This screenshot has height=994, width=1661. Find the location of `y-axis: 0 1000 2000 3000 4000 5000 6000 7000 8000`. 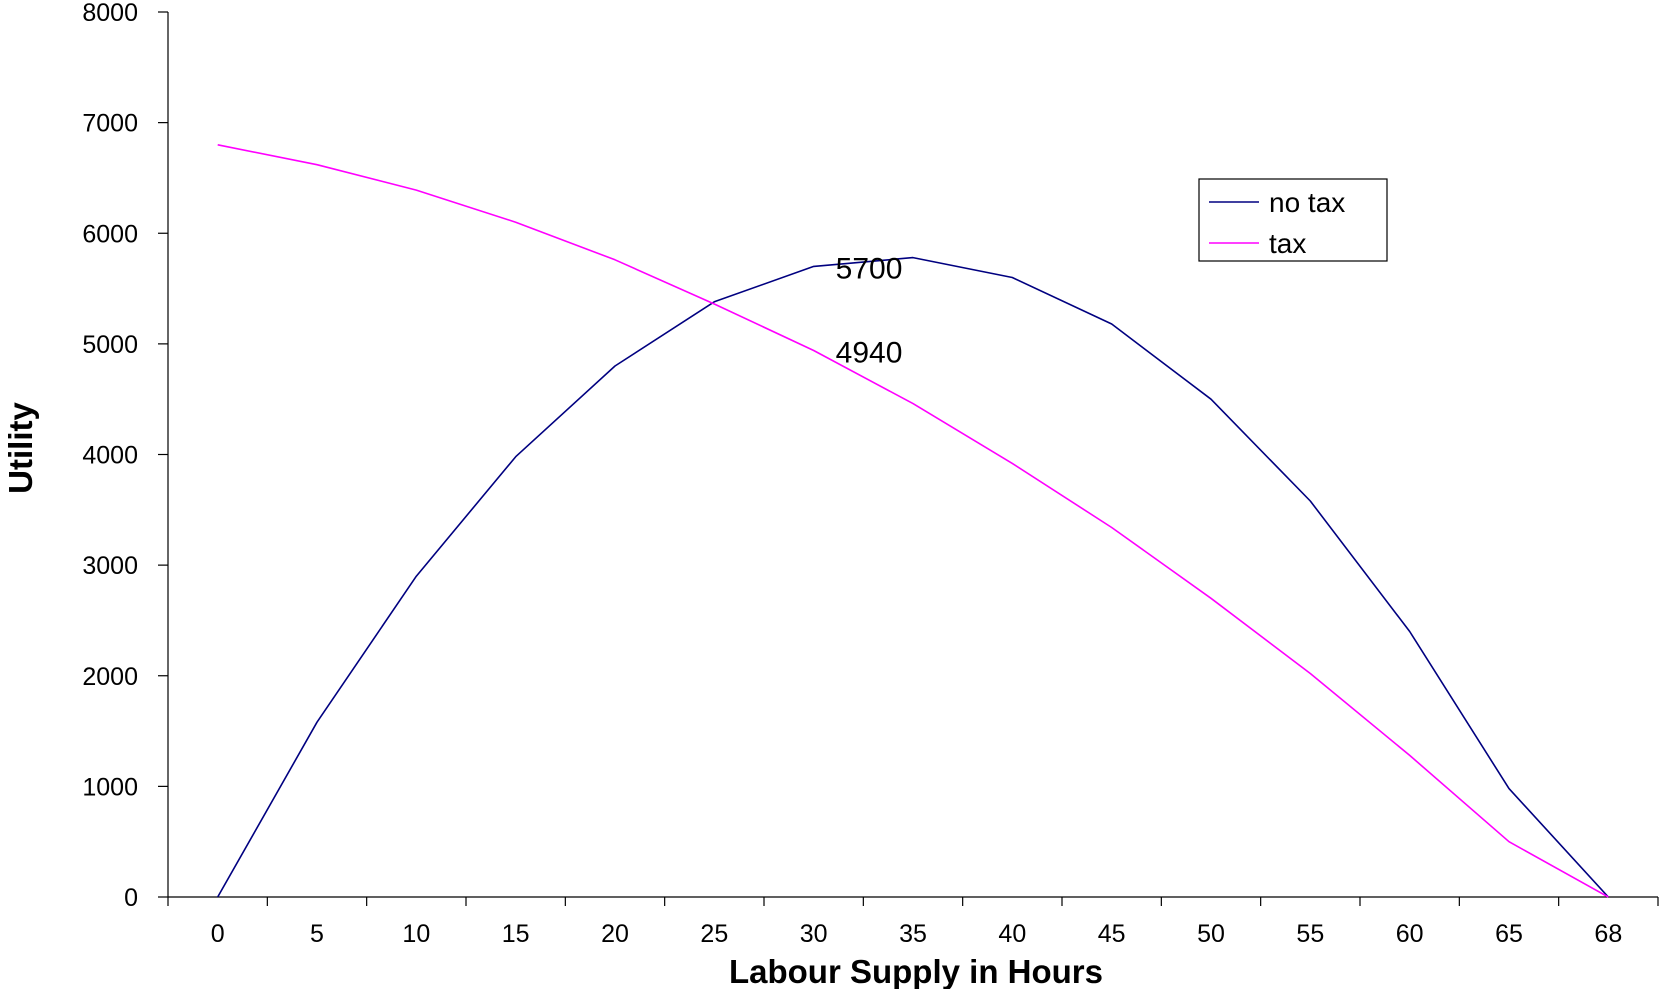

y-axis: 0 1000 2000 3000 4000 5000 6000 7000 8000 is located at coordinates (125, 456).